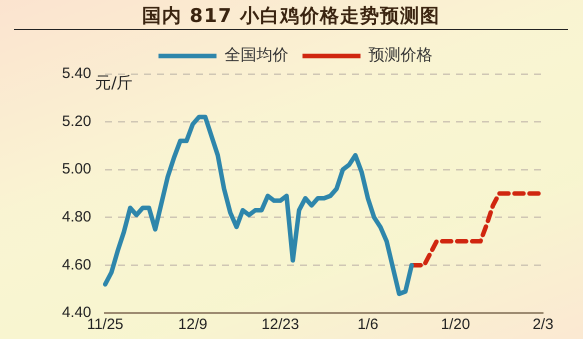  Describe the element at coordinates (193, 325) in the screenshot. I see `x-tick-label: 12/9` at that location.